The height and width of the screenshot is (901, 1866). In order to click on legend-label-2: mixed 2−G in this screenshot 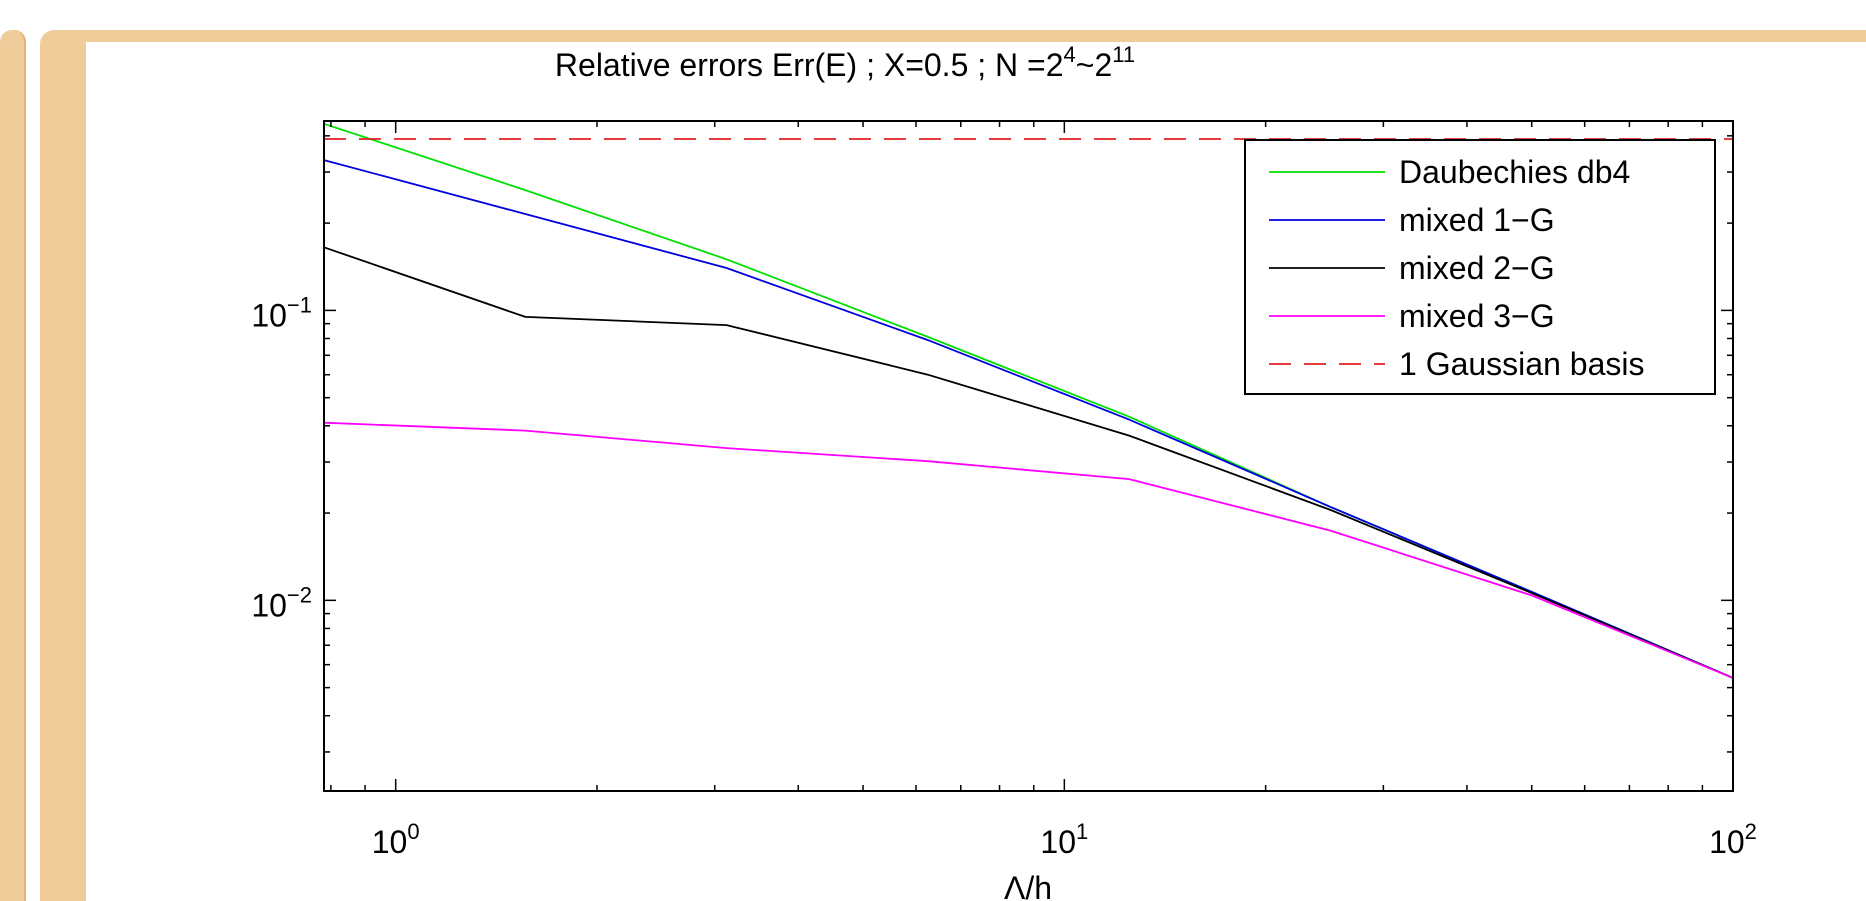, I will do `click(1477, 268)`.